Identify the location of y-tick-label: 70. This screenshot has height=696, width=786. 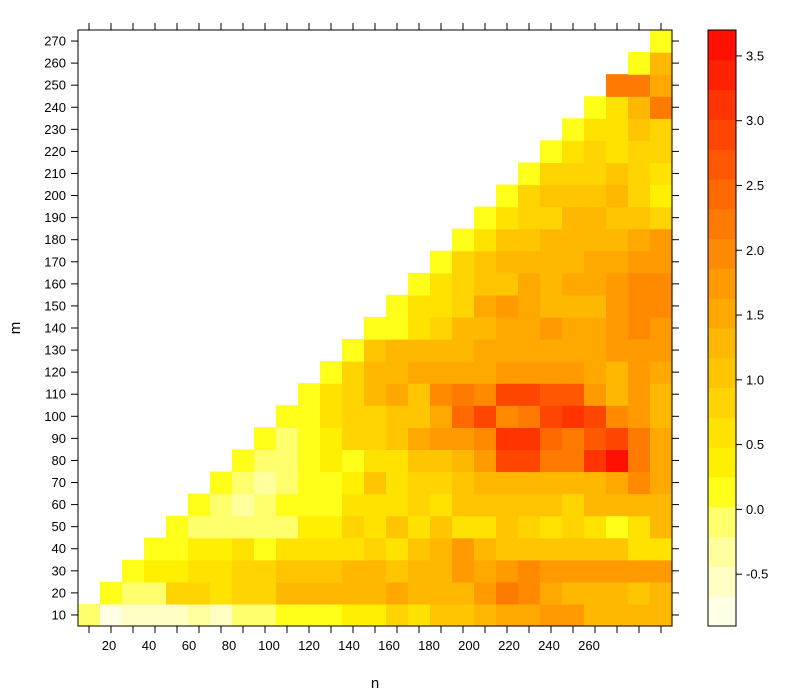
(59, 482).